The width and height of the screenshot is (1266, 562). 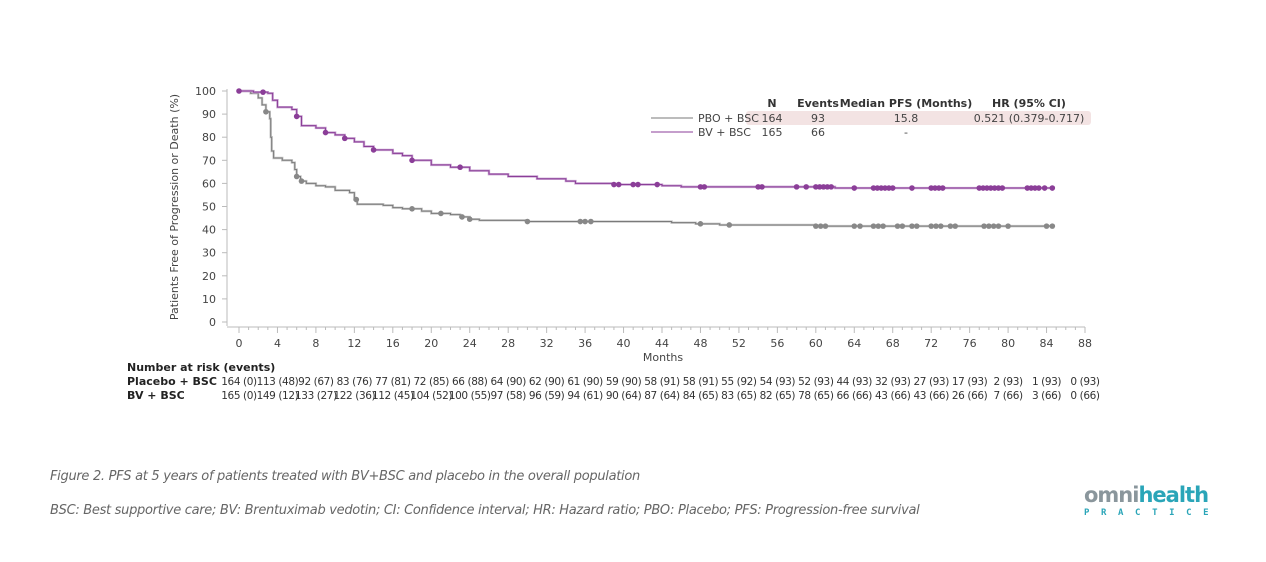 I want to click on risk-row-label: Placebo + BSC, so click(x=172, y=381).